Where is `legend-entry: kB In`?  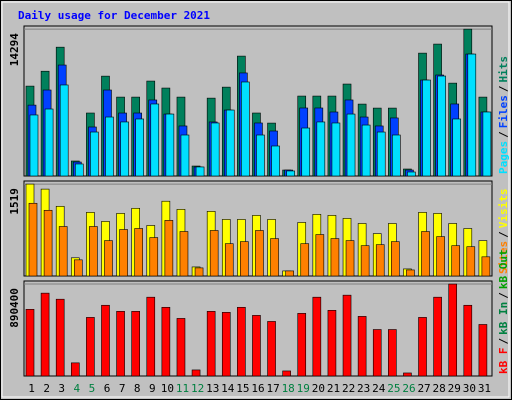 legend-entry: kB In is located at coordinates (503, 318).